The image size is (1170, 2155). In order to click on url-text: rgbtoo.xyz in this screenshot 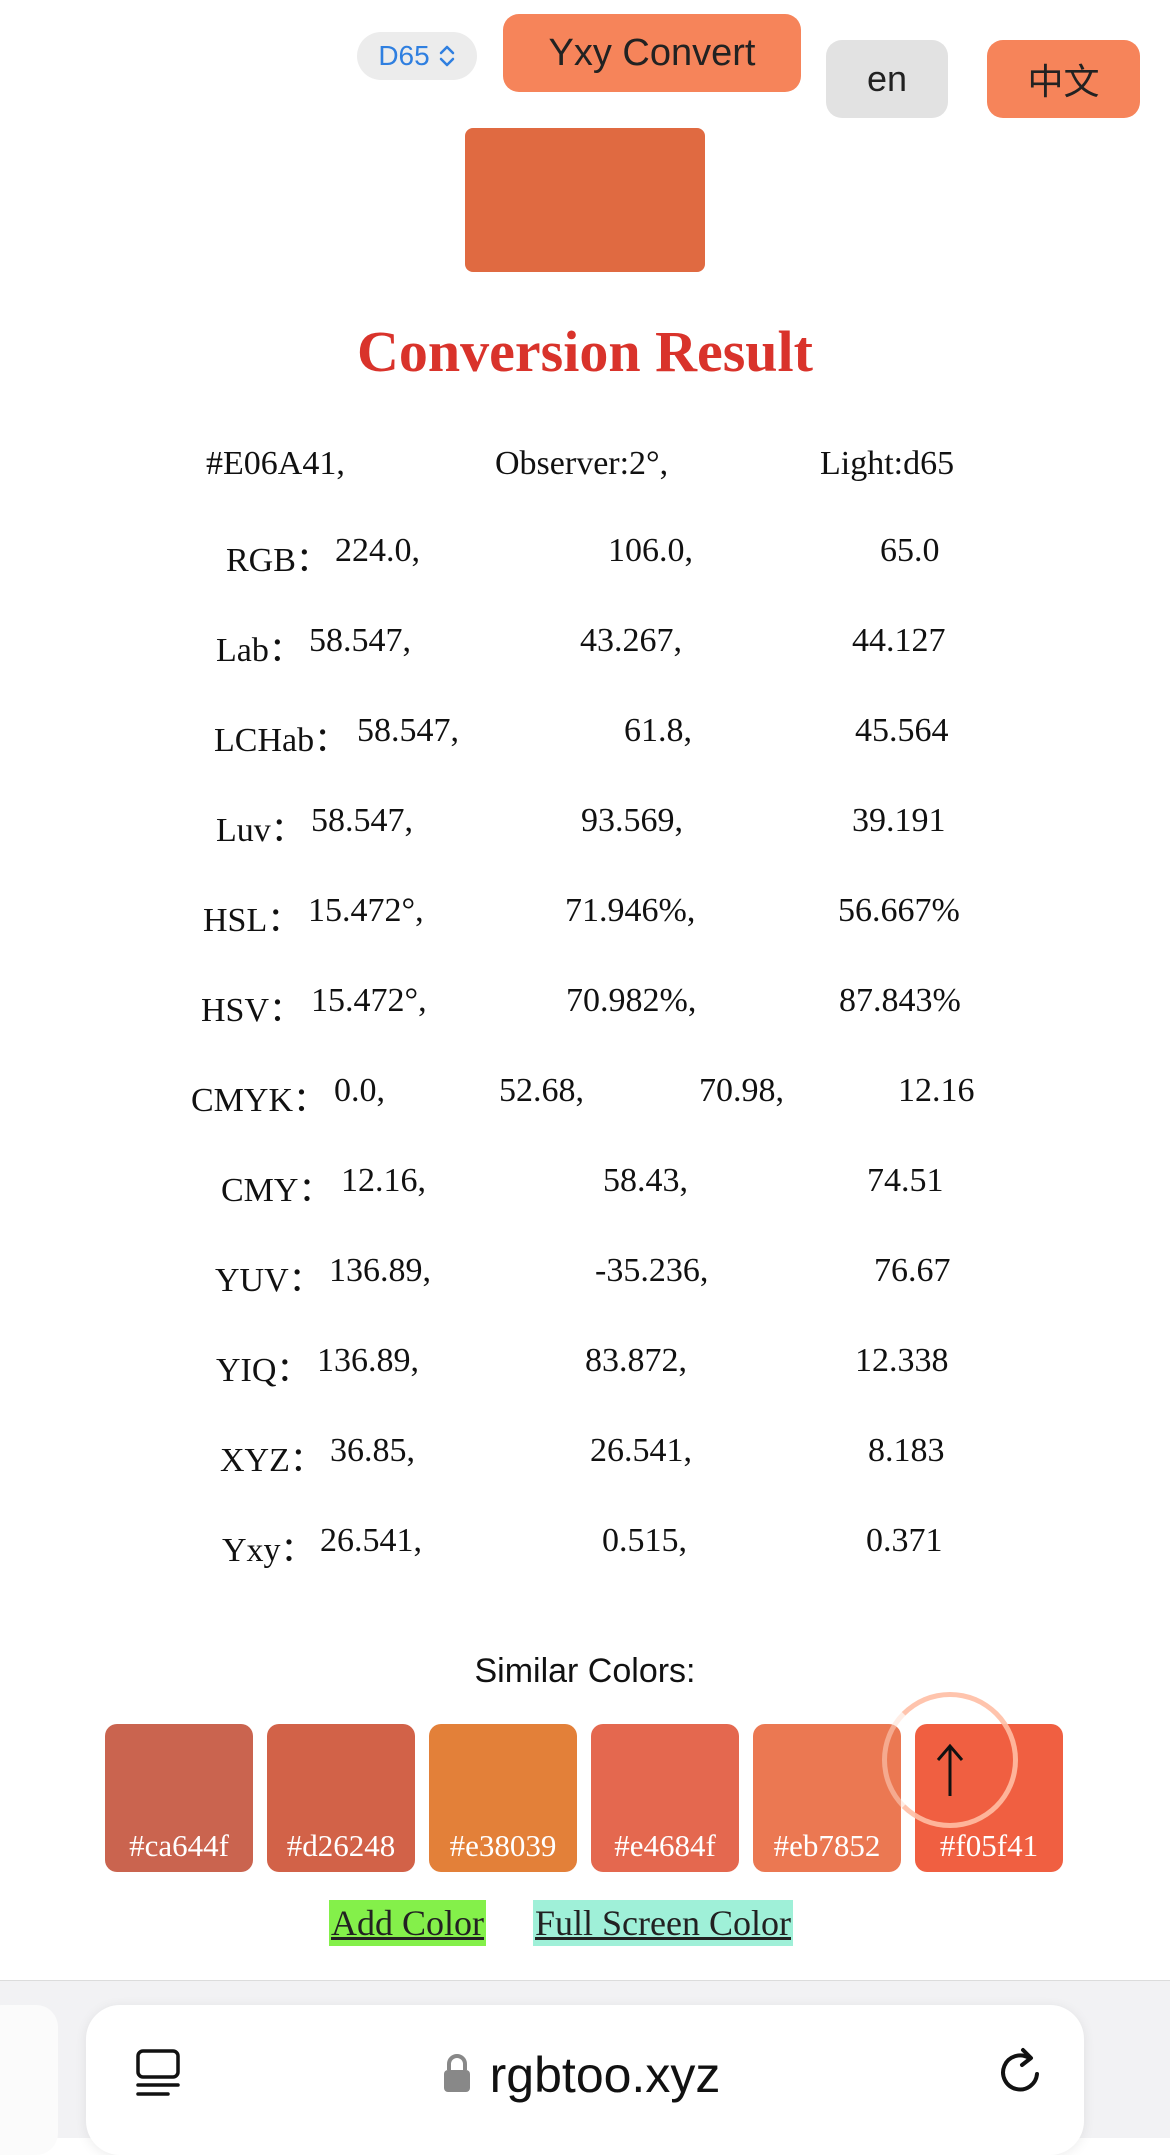, I will do `click(585, 2075)`.